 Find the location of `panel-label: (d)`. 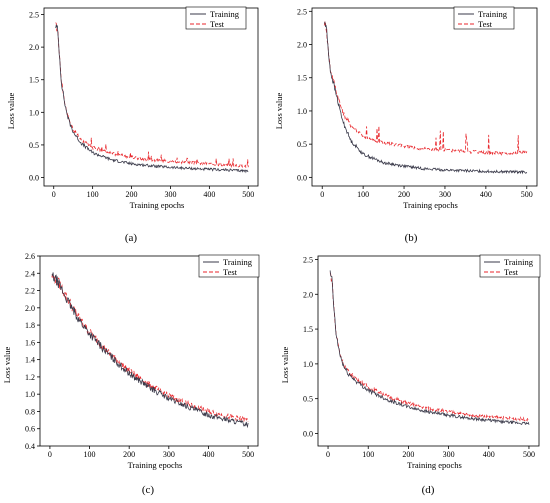

panel-label: (d) is located at coordinates (428, 490).